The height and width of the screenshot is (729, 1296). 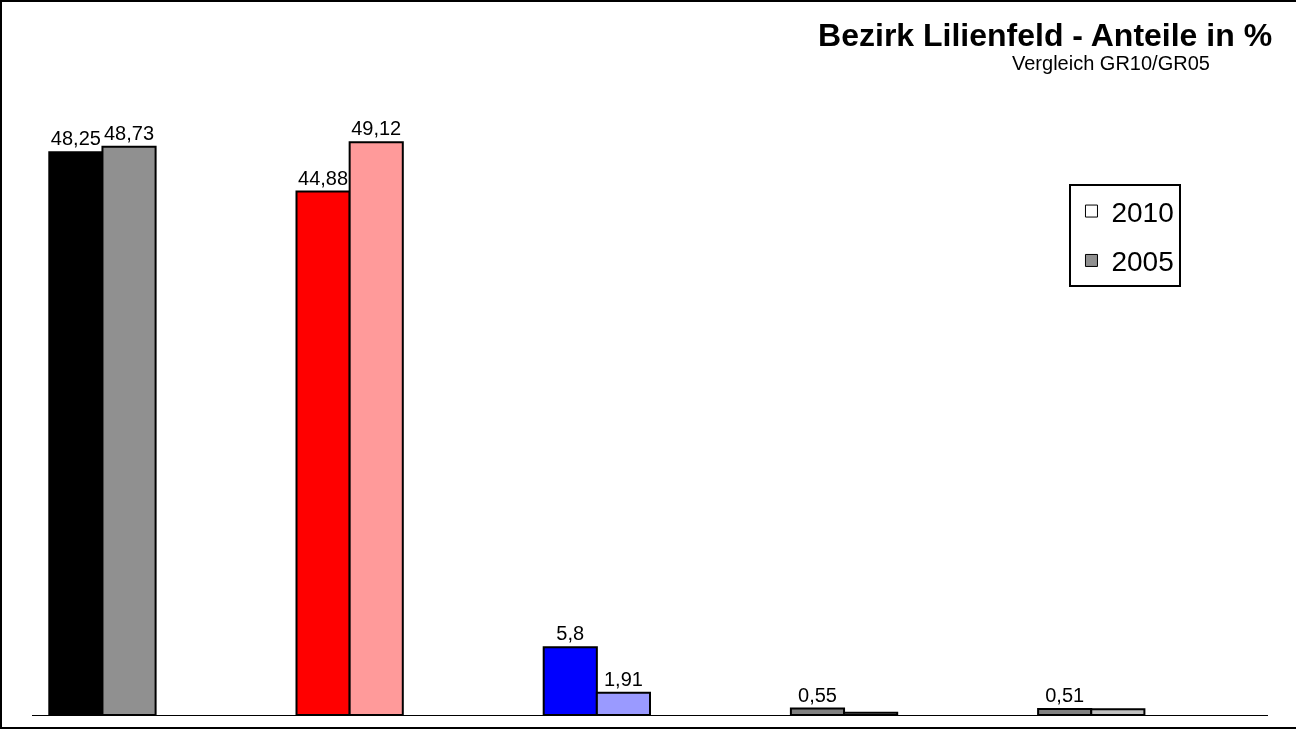 What do you see at coordinates (1045, 35) in the screenshot?
I see `chart-title: Bezirk Lilienfeld - Anteile in %` at bounding box center [1045, 35].